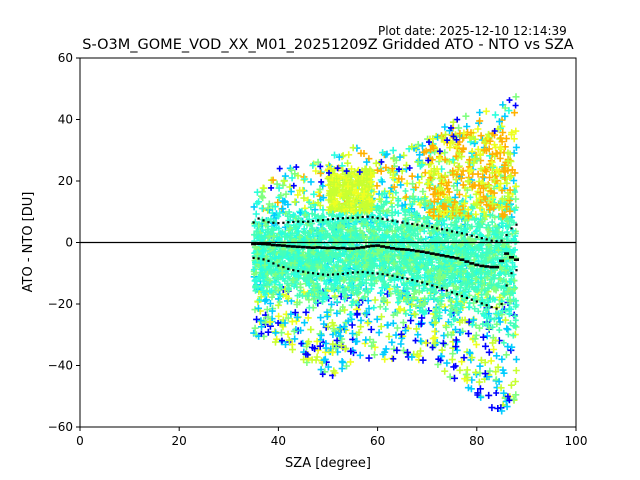 This screenshot has height=480, width=640. I want to click on x-tick-label: 60, so click(377, 441).